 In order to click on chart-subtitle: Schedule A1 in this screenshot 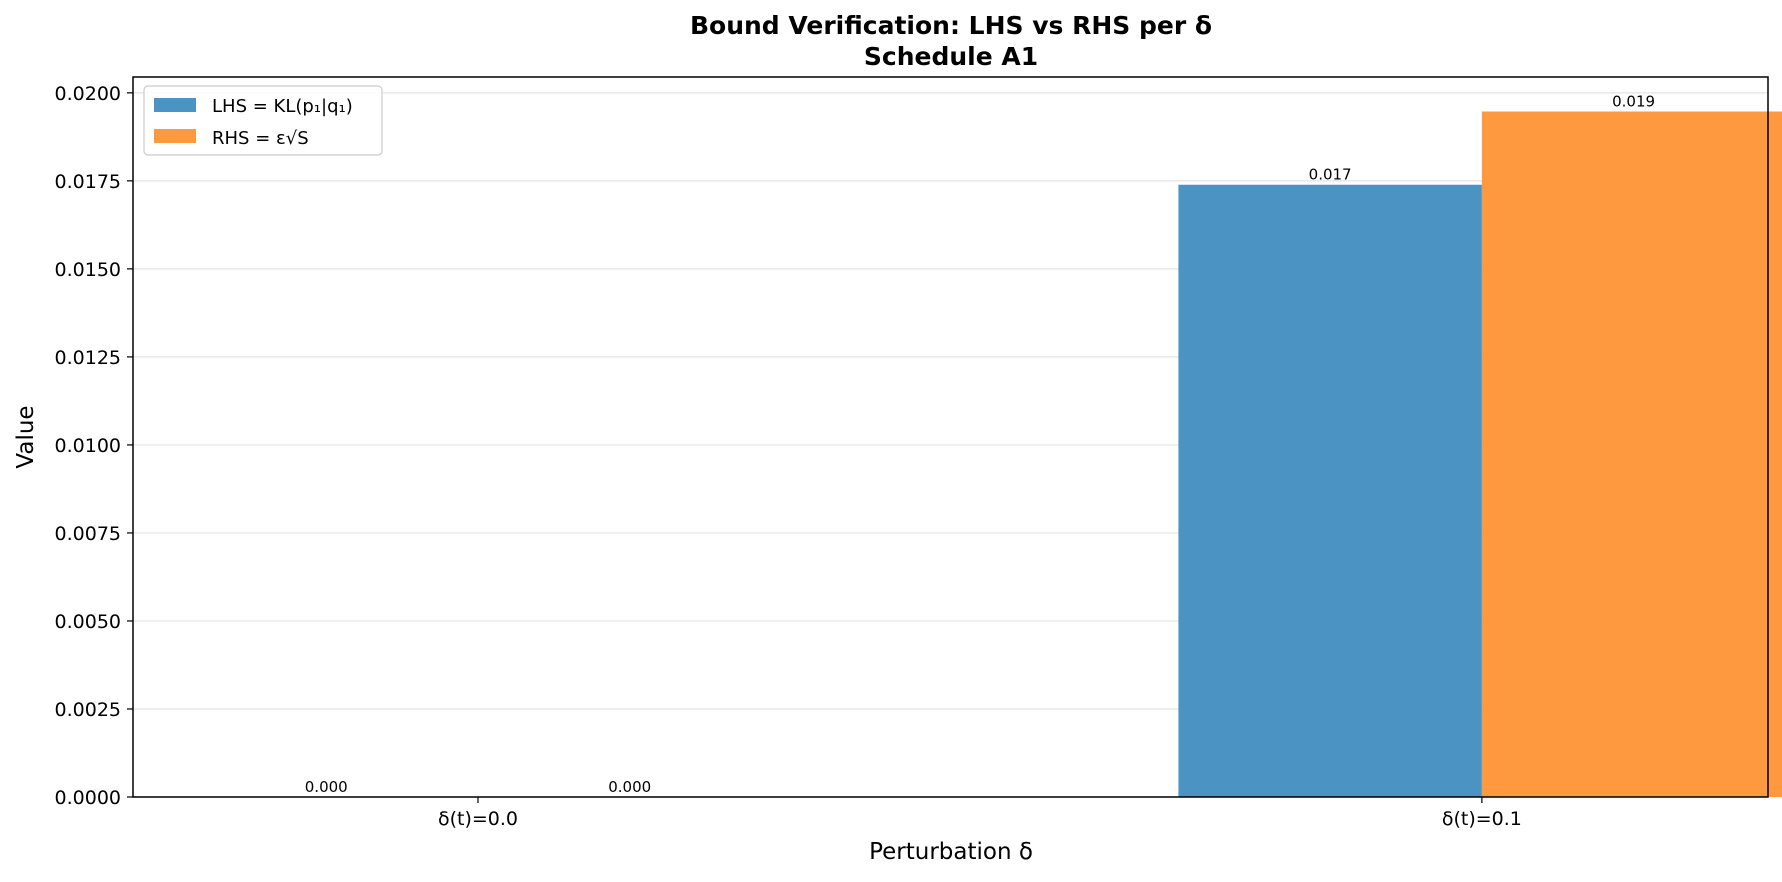, I will do `click(951, 56)`.